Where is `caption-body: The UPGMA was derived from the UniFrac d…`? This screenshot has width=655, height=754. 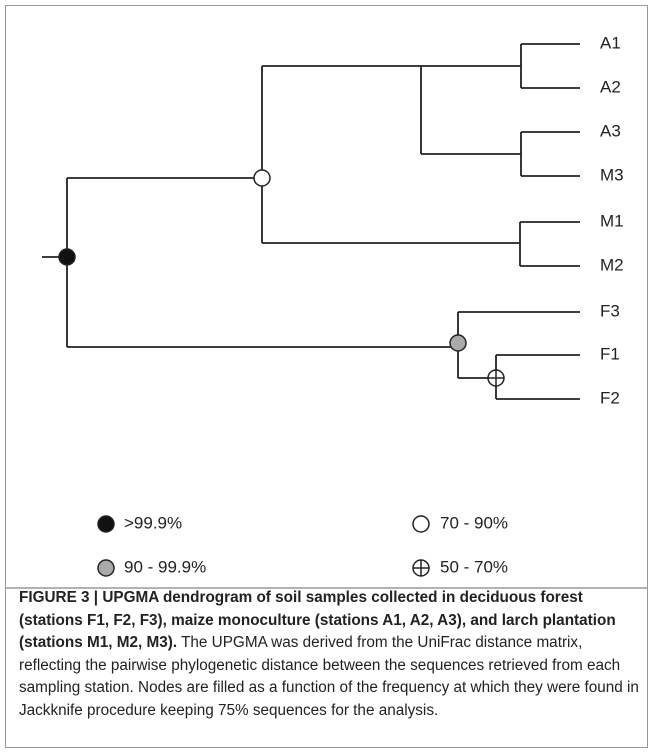
caption-body: The UPGMA was derived from the UniFrac d… is located at coordinates (329, 676).